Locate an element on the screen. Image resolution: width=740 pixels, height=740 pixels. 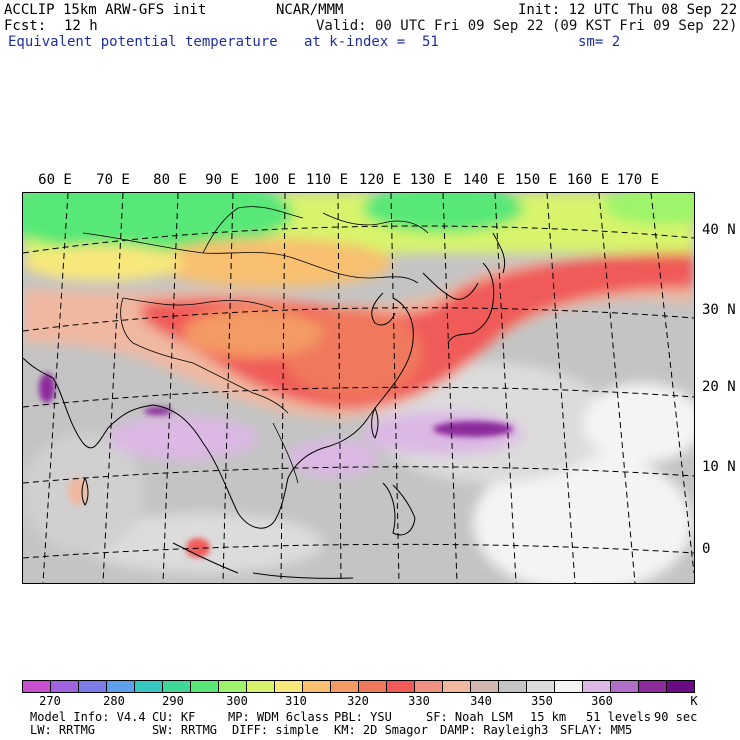
lat-label: 10 N is located at coordinates (719, 467).